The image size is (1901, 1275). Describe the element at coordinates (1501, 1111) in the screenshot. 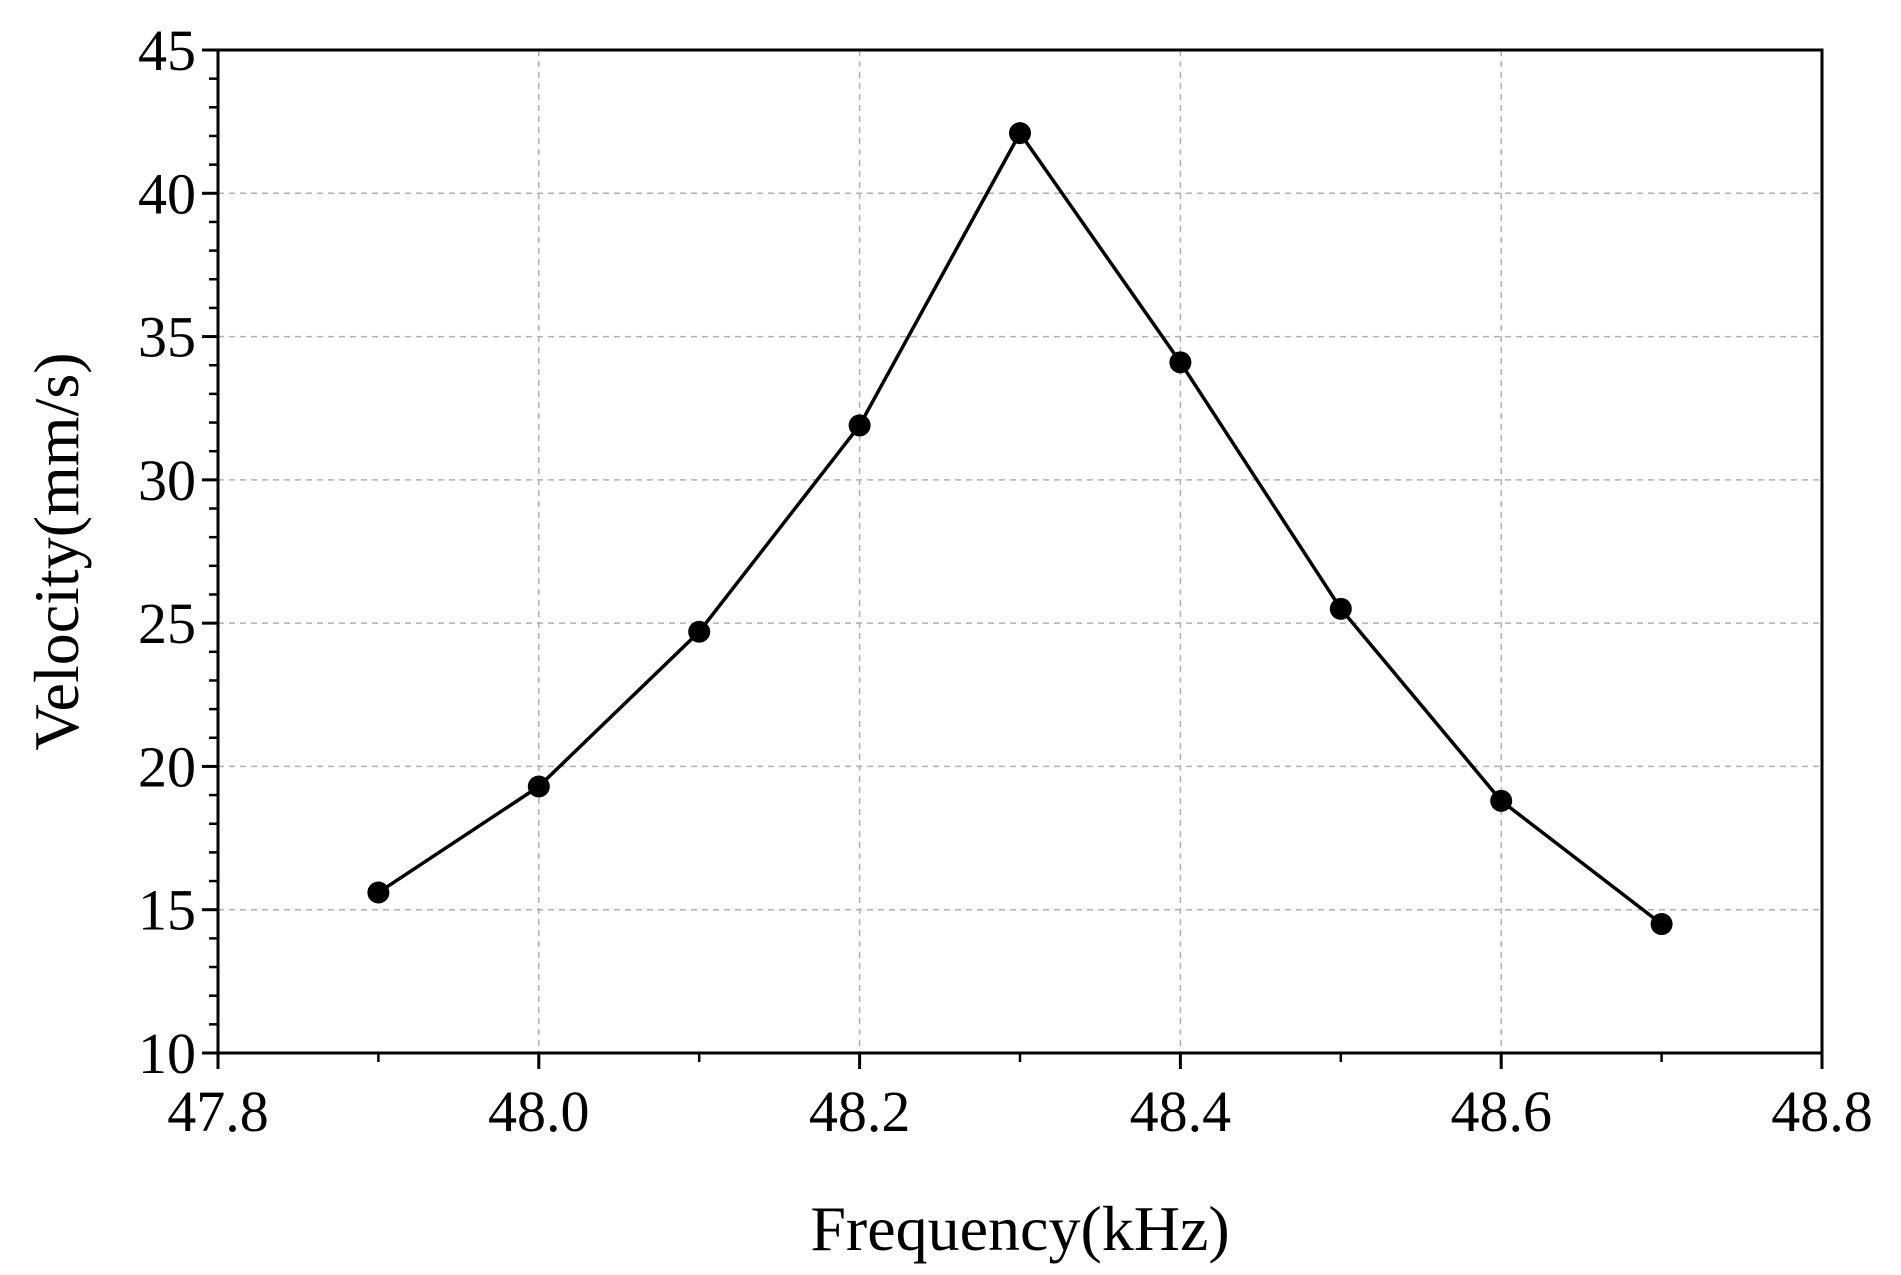

I see `x-tick-label: 48.6` at that location.